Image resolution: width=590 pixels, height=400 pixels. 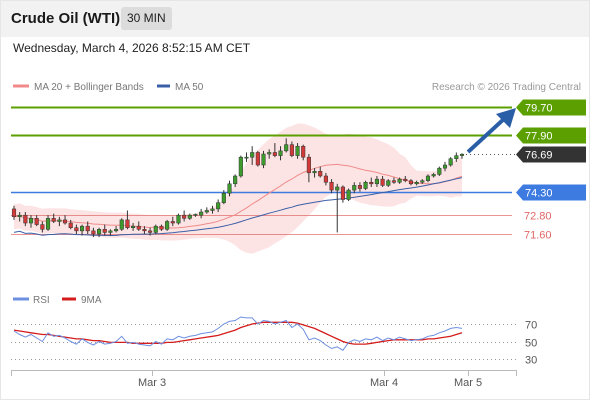 I want to click on level-label-77.90: 77.90, so click(x=539, y=137).